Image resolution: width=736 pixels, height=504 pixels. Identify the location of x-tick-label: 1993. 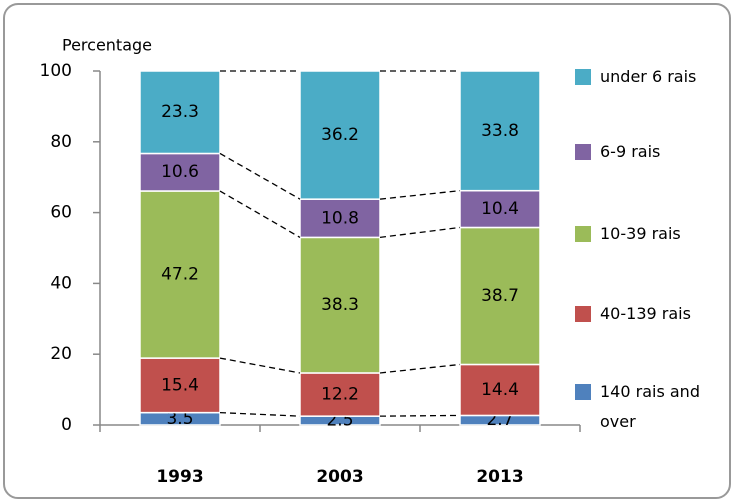
(179, 477).